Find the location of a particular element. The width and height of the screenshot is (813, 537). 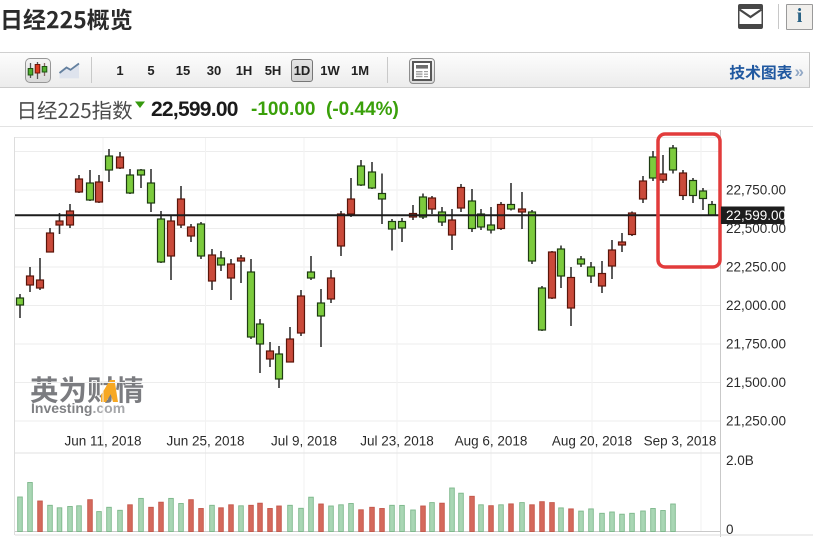

svg-text: Aug 6, 2018 is located at coordinates (491, 441).